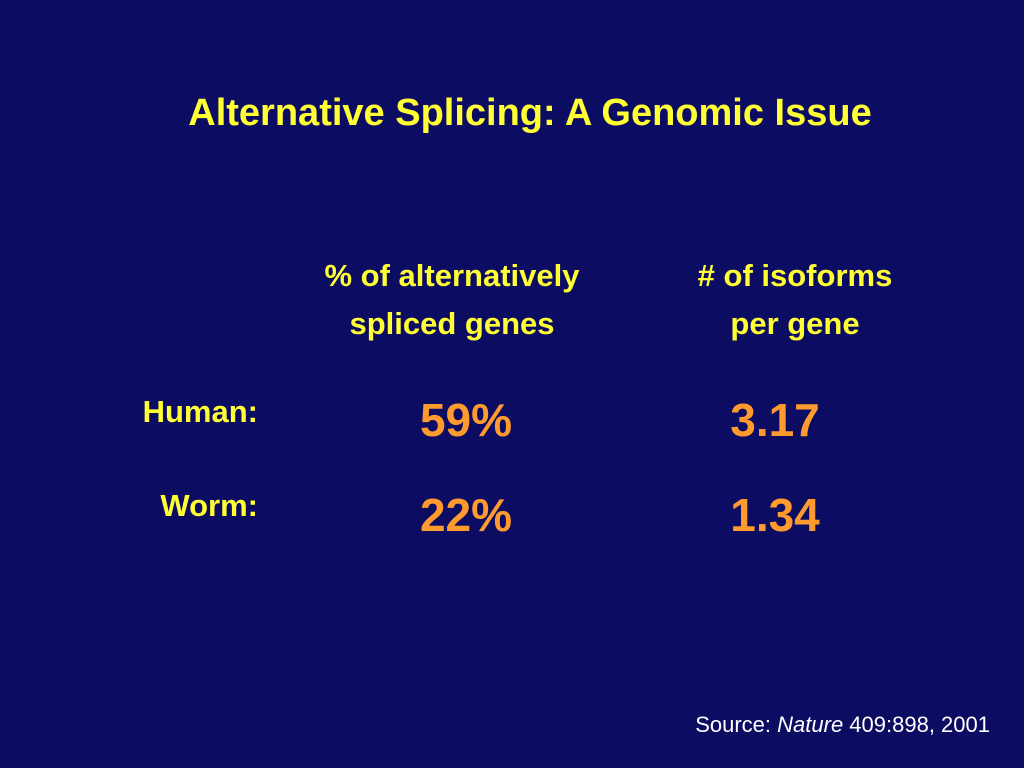 The height and width of the screenshot is (768, 1024). I want to click on header-line: per gene, so click(795, 323).